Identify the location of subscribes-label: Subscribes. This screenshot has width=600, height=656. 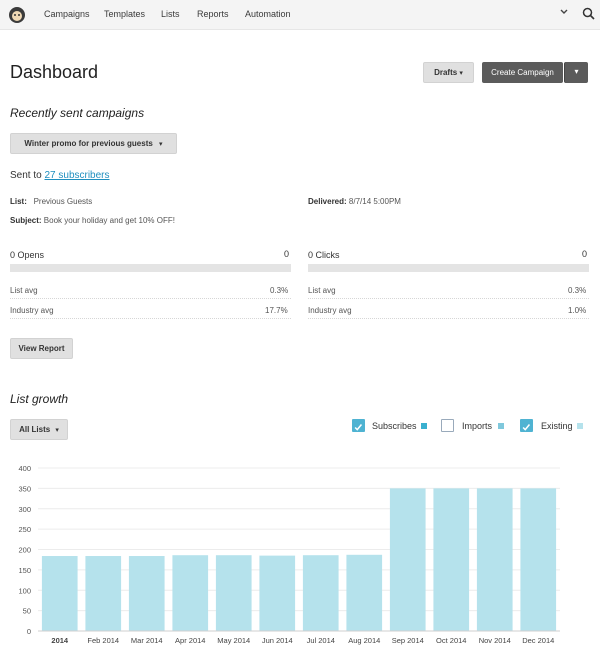
(394, 426).